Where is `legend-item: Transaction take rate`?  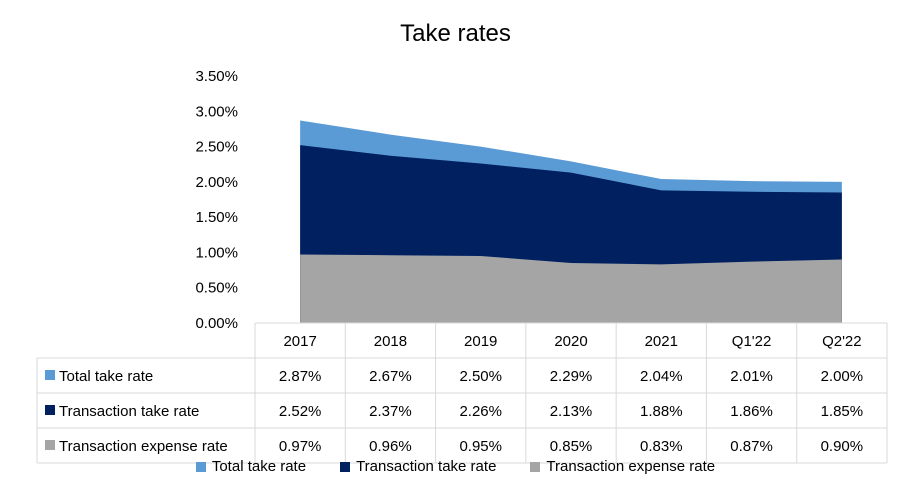
legend-item: Transaction take rate is located at coordinates (418, 466).